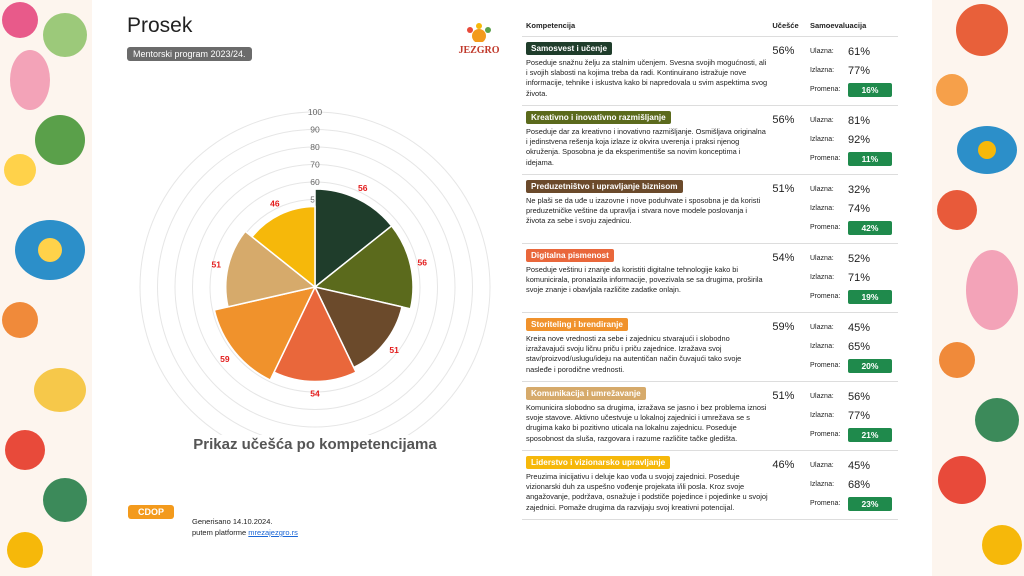  Describe the element at coordinates (586, 393) in the screenshot. I see `competency-name: Komunikacija i umrežavanje` at that location.